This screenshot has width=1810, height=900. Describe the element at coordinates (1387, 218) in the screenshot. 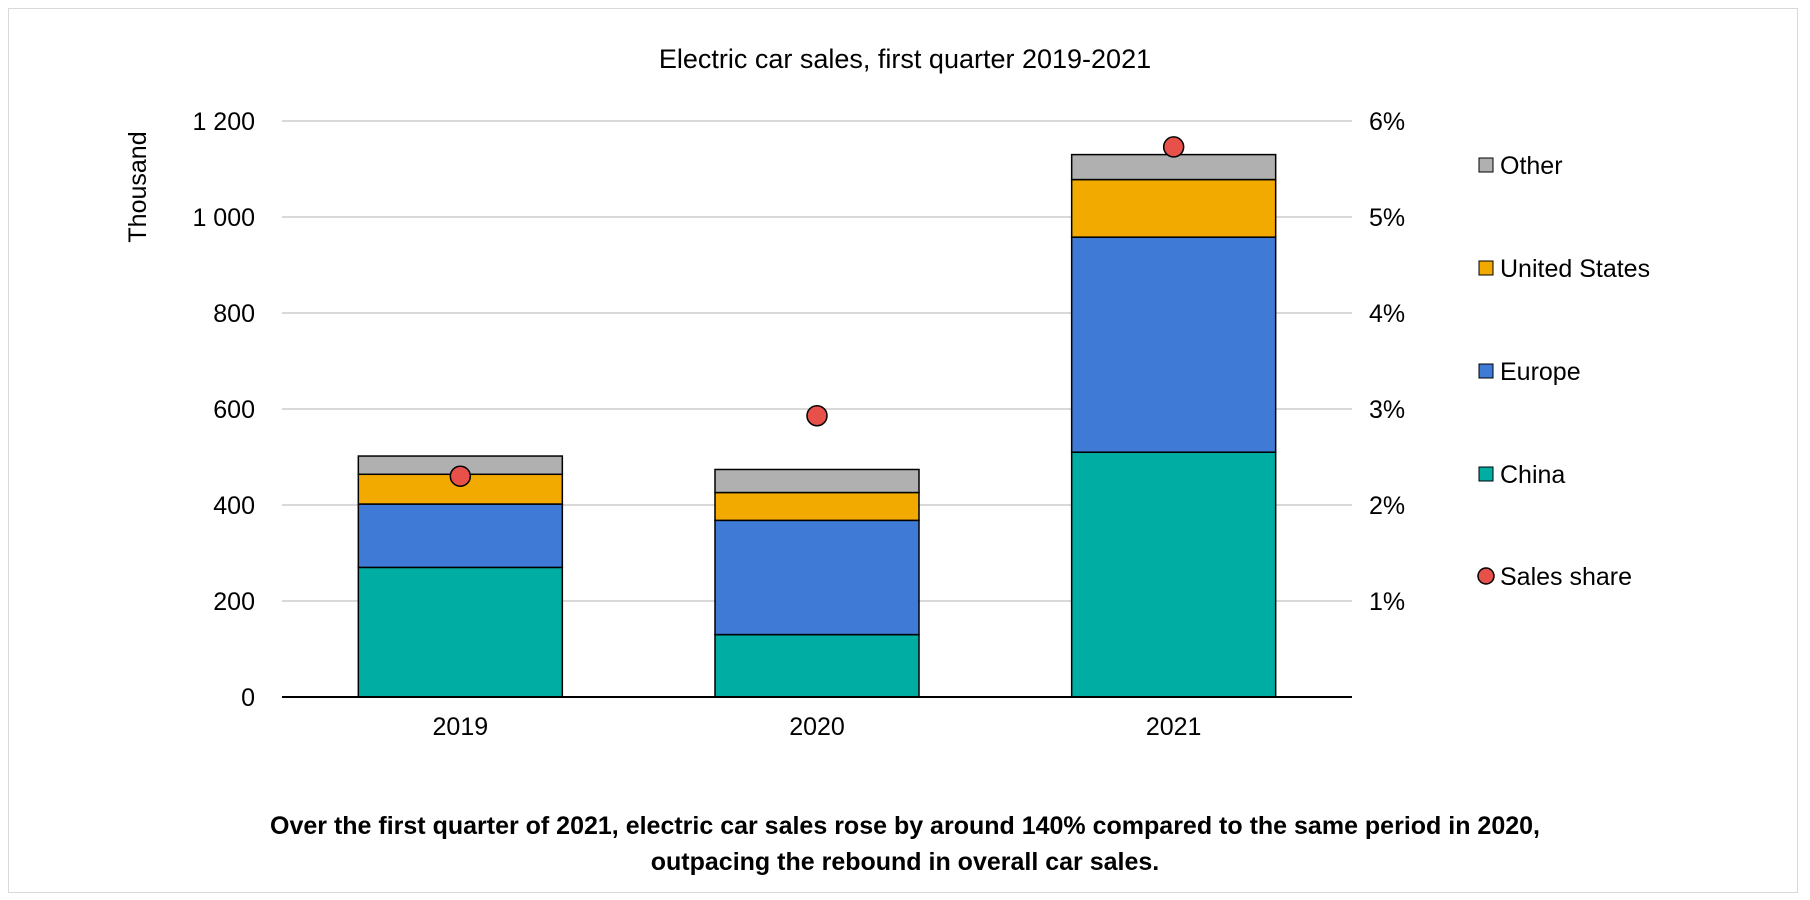

I see `y2-tick-label: 5%` at that location.